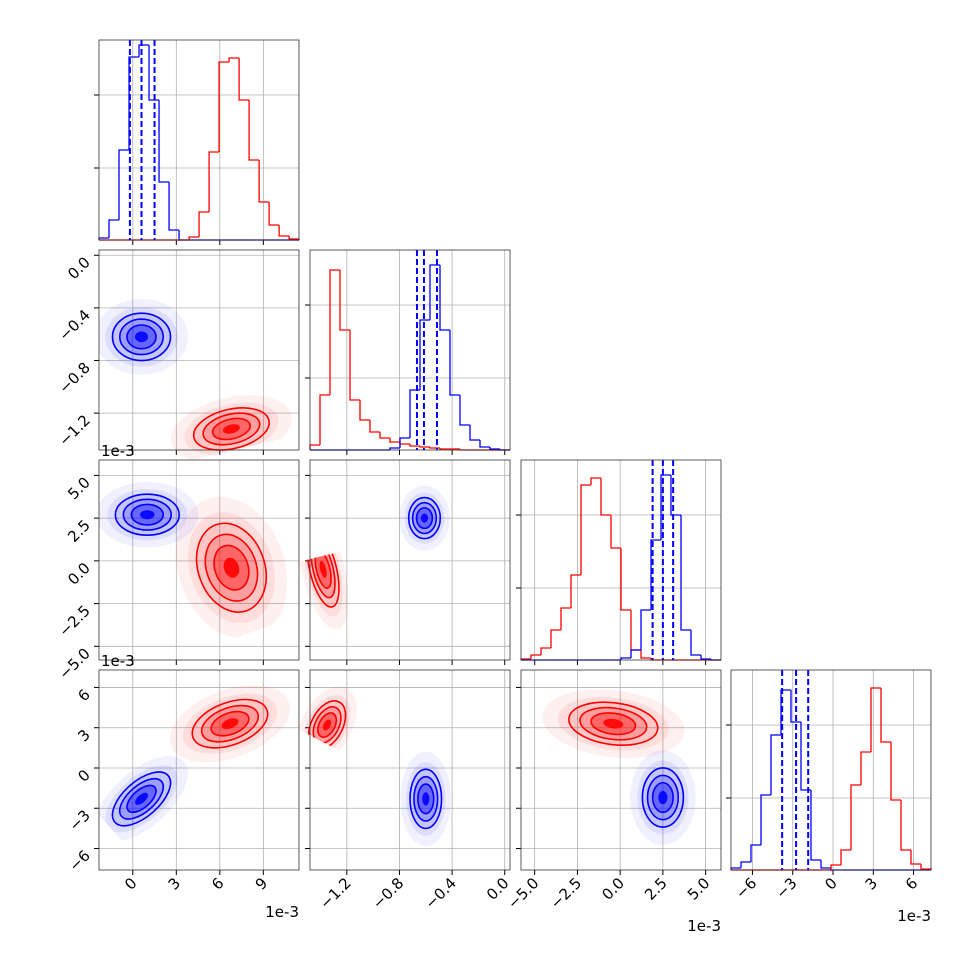  I want to click on x-tick-label: 2.5, so click(656, 889).